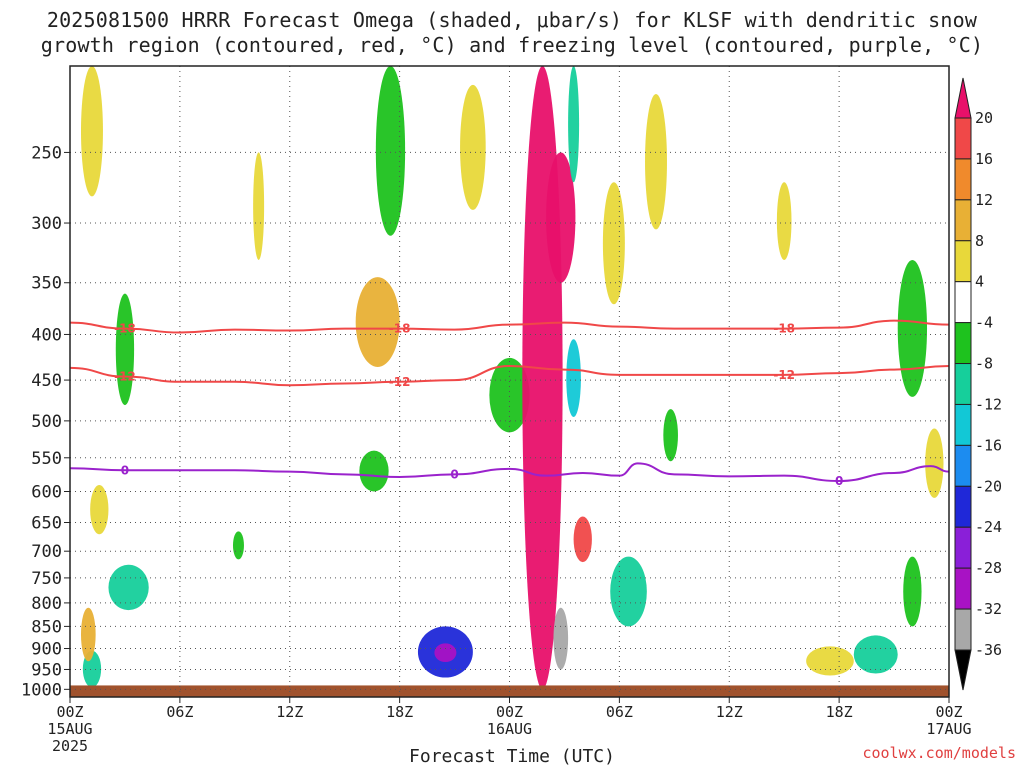 This screenshot has width=1024, height=768. I want to click on colorbar-tick-1: 16, so click(984, 159).